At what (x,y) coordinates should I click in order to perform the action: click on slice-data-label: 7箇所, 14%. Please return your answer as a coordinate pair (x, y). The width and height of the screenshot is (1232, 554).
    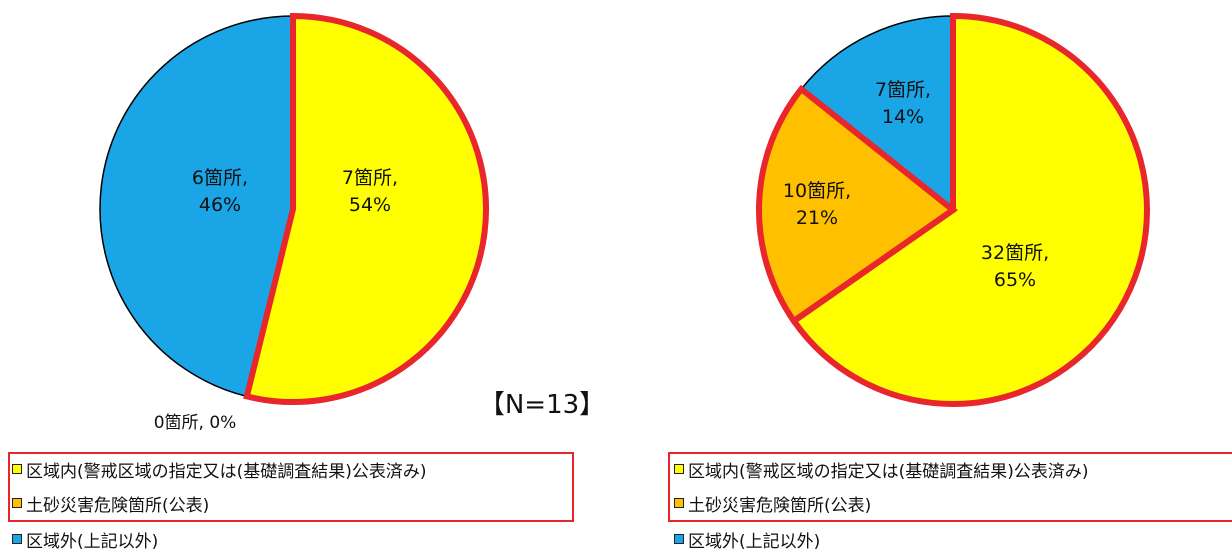
    Looking at the image, I should click on (903, 103).